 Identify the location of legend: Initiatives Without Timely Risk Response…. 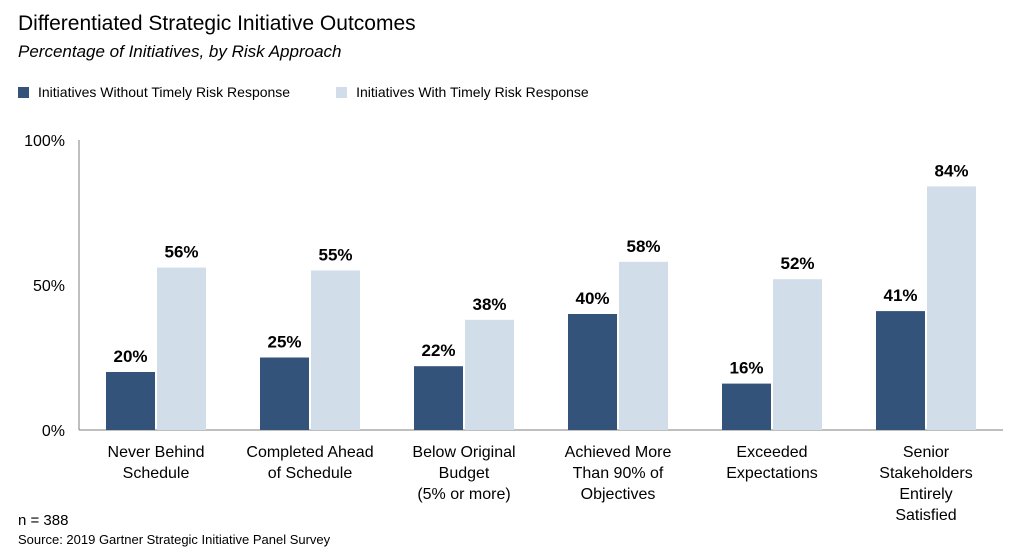
(326, 92).